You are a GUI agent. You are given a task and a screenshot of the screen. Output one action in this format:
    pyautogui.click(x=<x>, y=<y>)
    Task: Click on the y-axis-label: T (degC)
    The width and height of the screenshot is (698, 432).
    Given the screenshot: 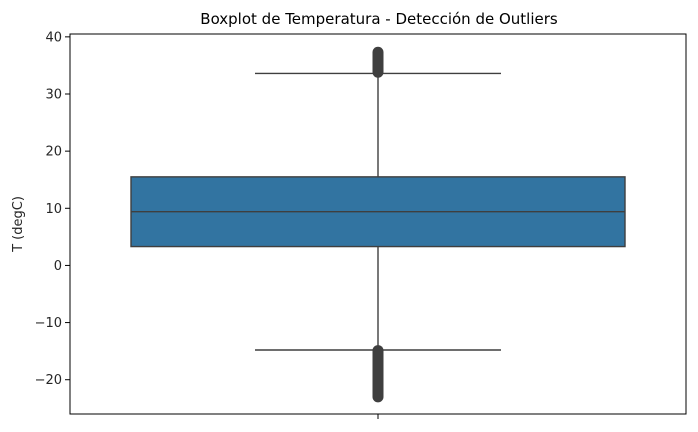 What is the action you would take?
    pyautogui.click(x=18, y=224)
    